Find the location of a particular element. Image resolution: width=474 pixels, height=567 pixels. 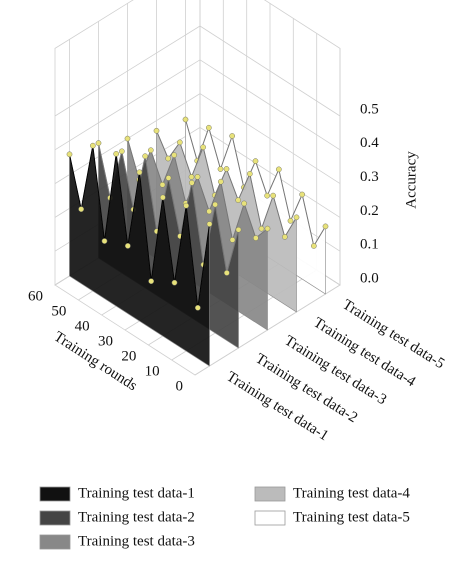

x-tick-label: 30 is located at coordinates (105, 341).